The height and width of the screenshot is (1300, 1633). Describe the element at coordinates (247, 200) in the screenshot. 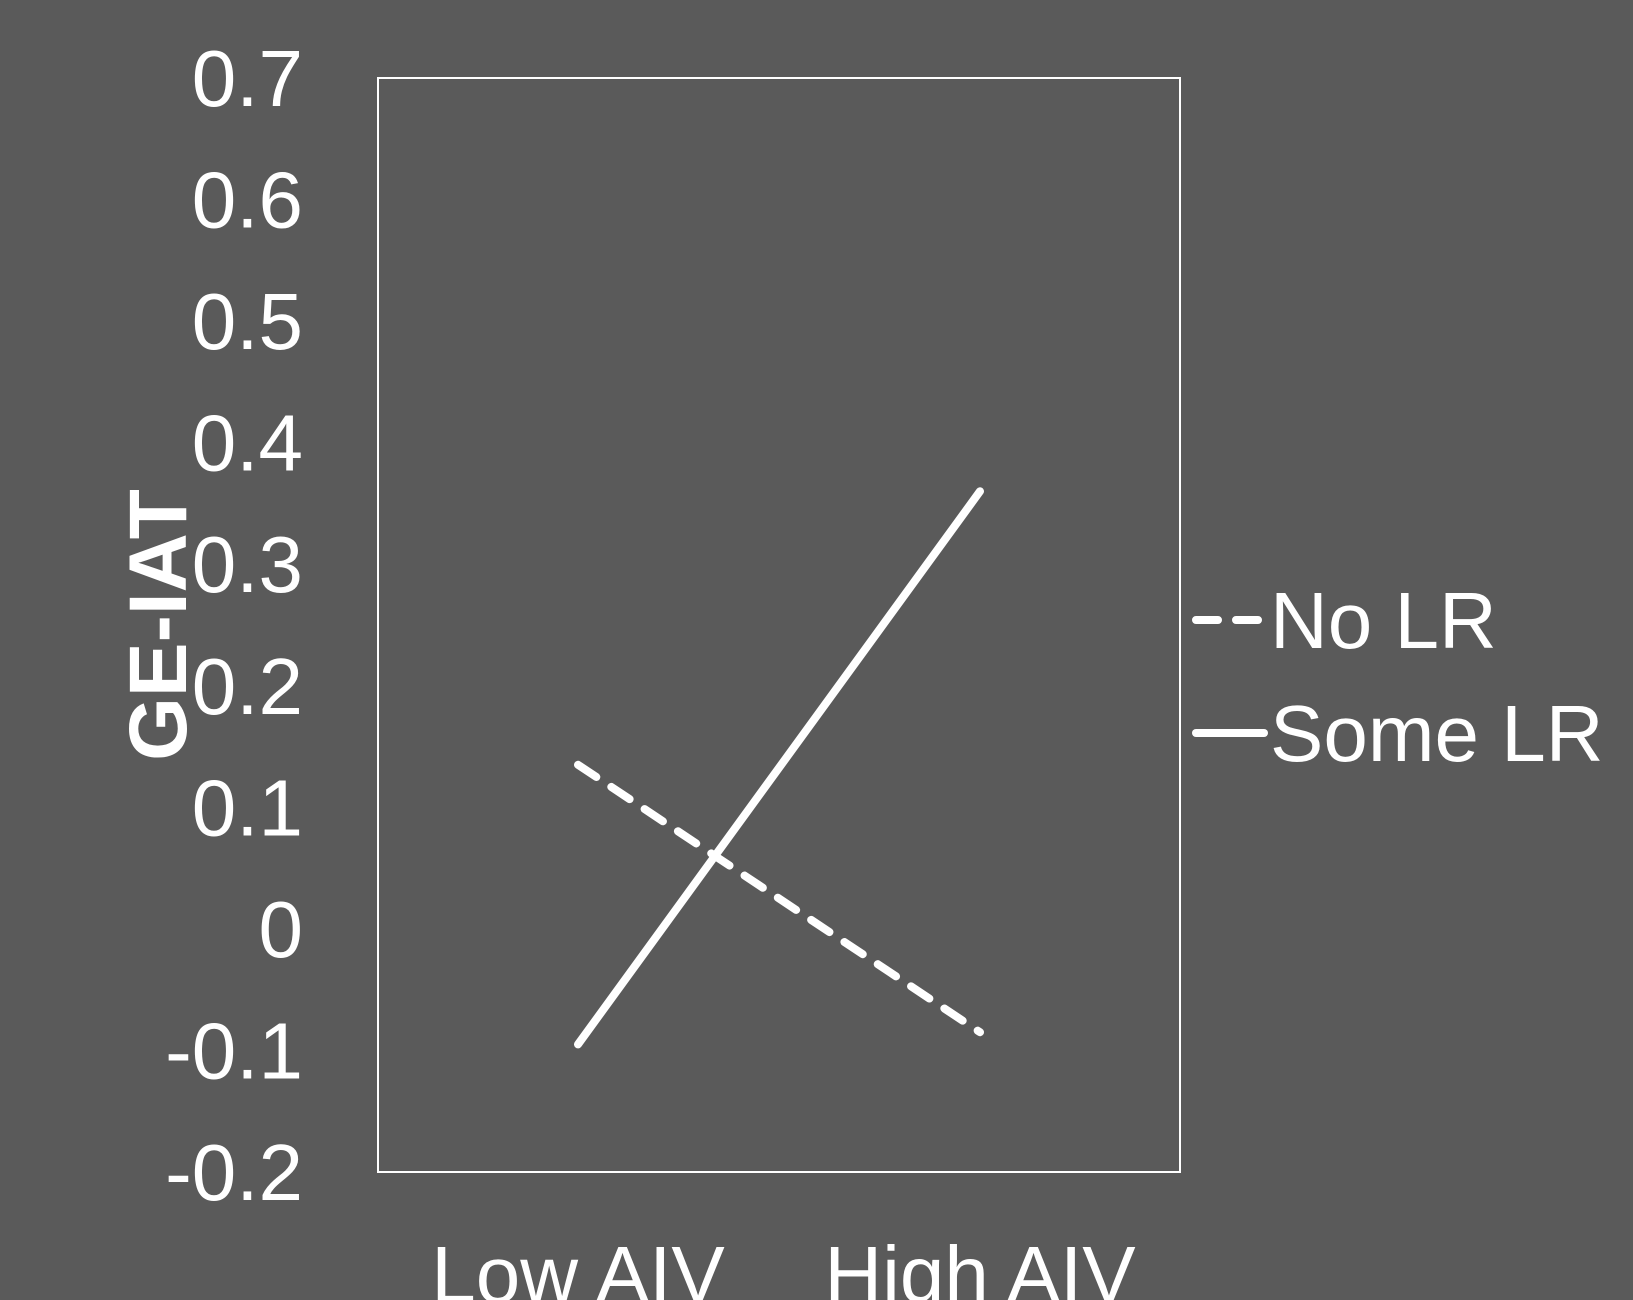

I see `y-tick-label: 0.6` at that location.